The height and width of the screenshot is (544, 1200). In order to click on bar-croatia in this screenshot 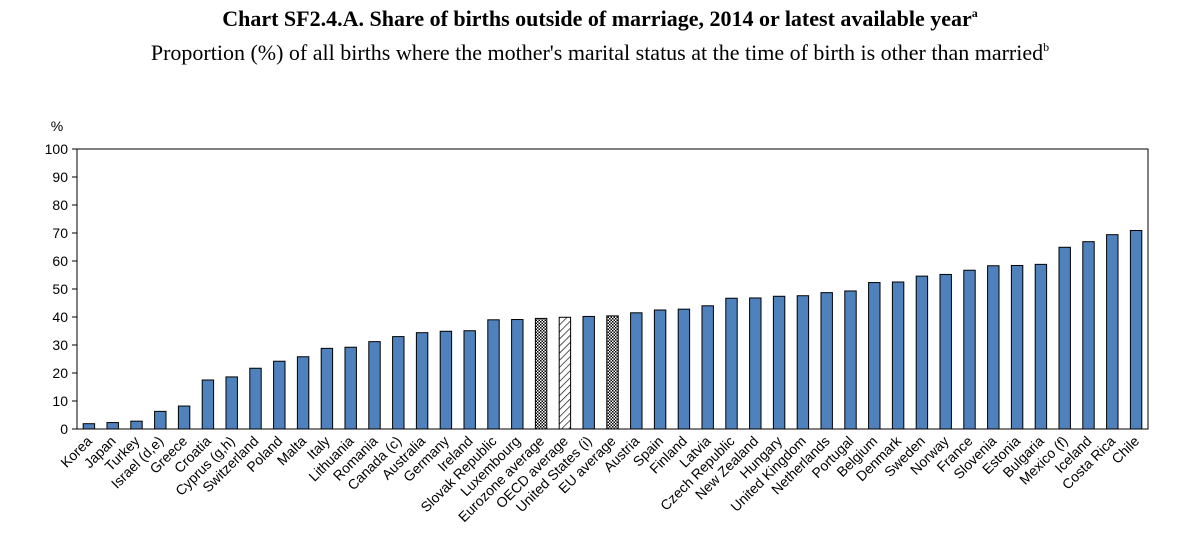, I will do `click(208, 404)`.